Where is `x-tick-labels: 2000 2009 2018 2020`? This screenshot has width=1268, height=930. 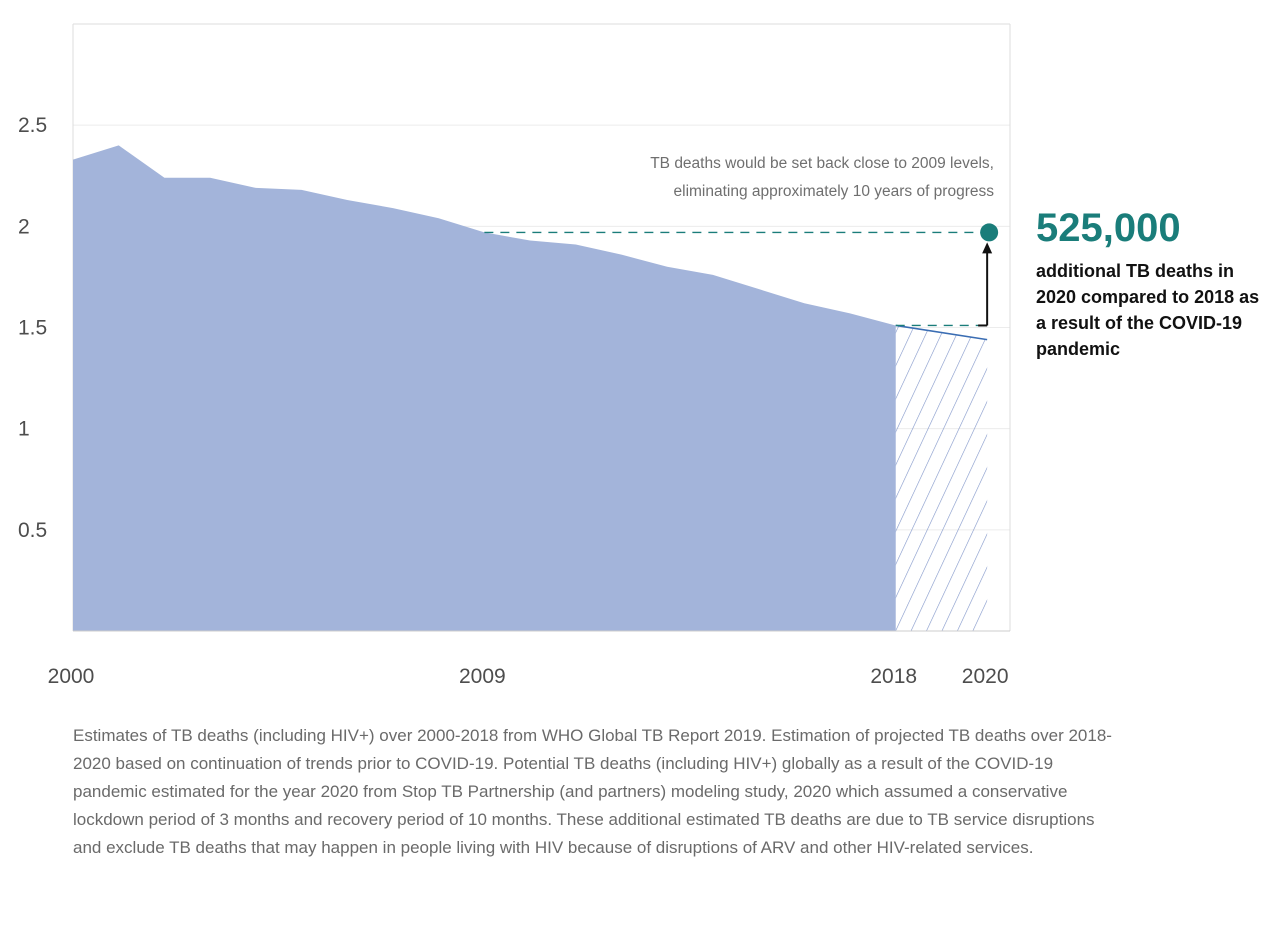 x-tick-labels: 2000 2009 2018 2020 is located at coordinates (528, 676).